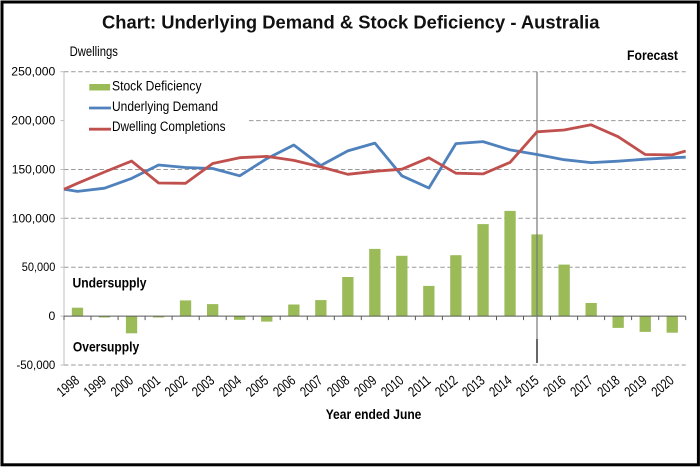 Image resolution: width=700 pixels, height=472 pixels. Describe the element at coordinates (169, 126) in the screenshot. I see `svg-text: Dwelling Completions` at that location.